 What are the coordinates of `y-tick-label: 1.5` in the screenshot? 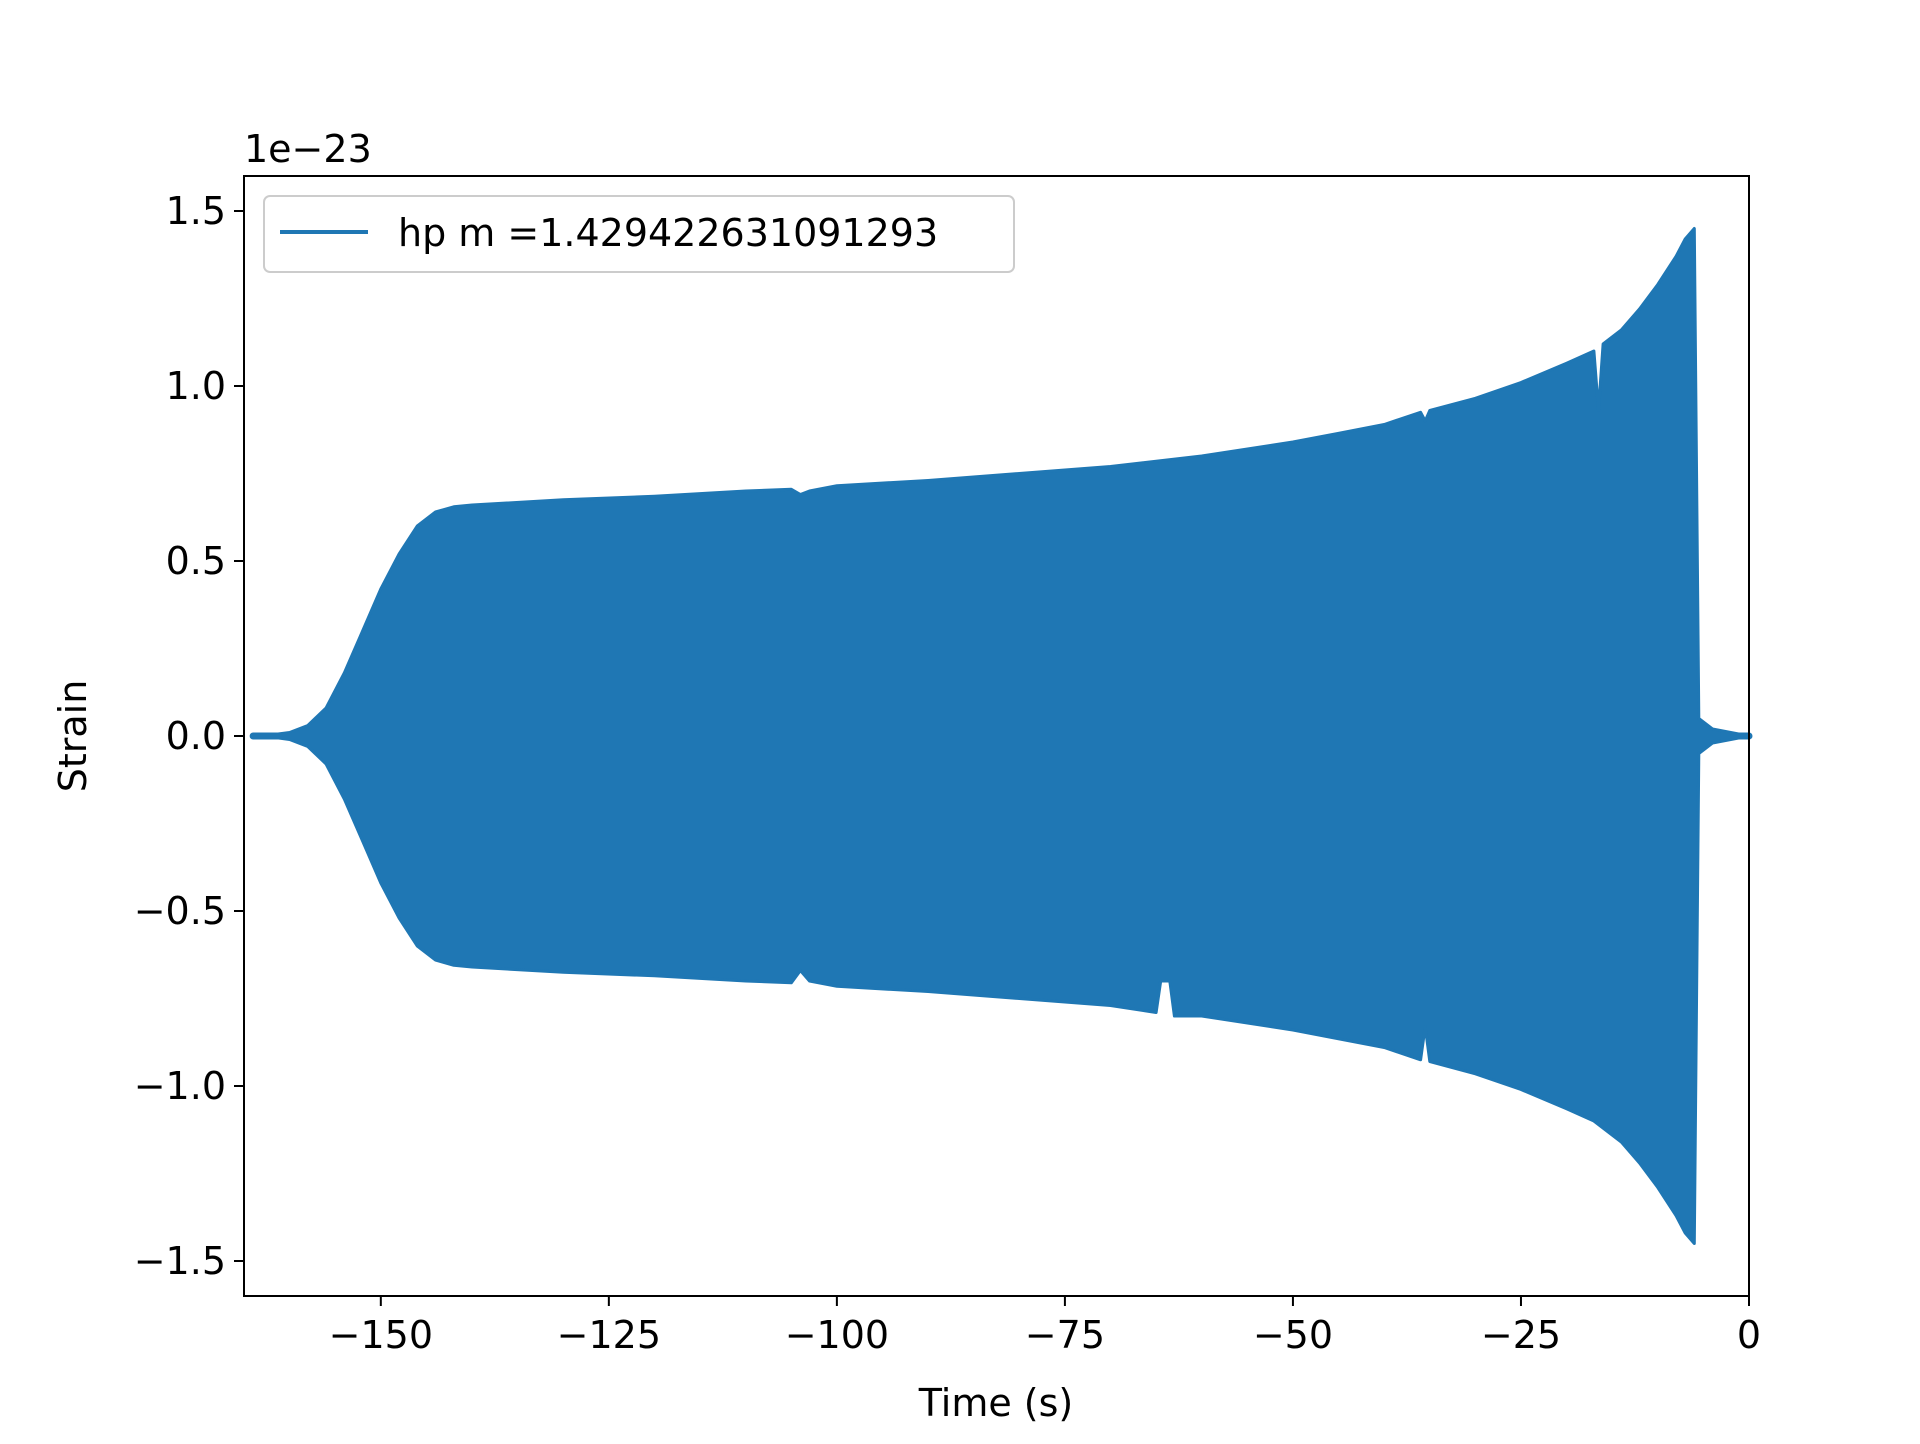 It's located at (196, 211).